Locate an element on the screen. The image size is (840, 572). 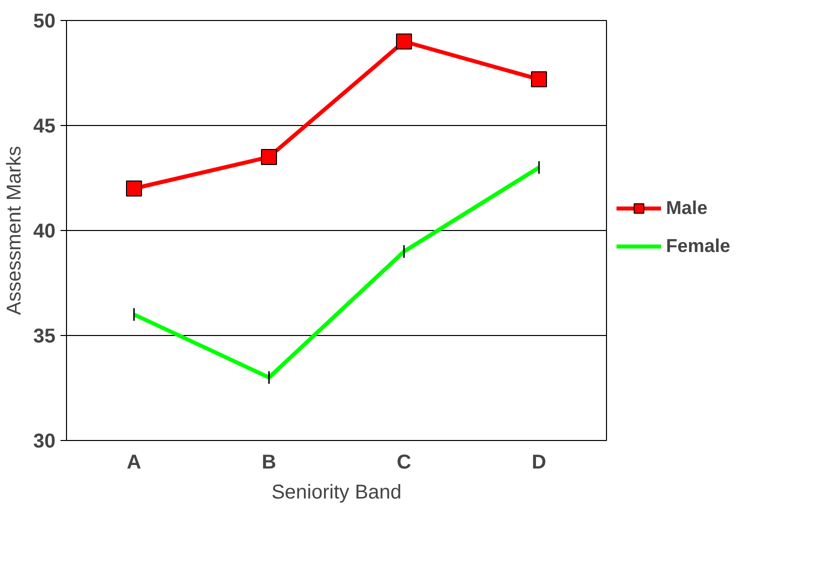
x-tick-label: A is located at coordinates (134, 463).